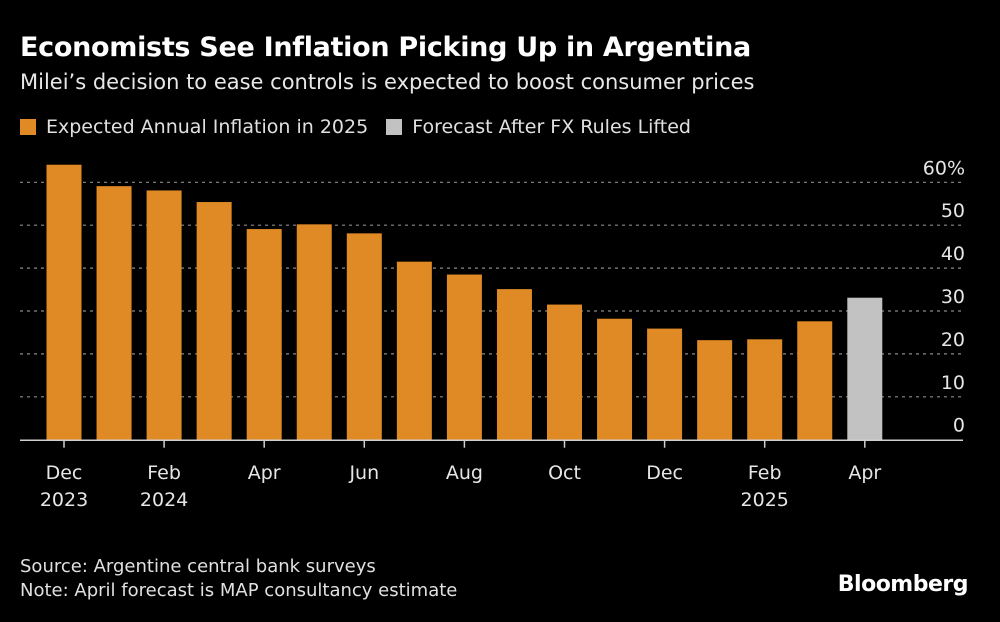 This screenshot has width=1000, height=622. What do you see at coordinates (64, 500) in the screenshot?
I see `x-tick-label-year: 2023` at bounding box center [64, 500].